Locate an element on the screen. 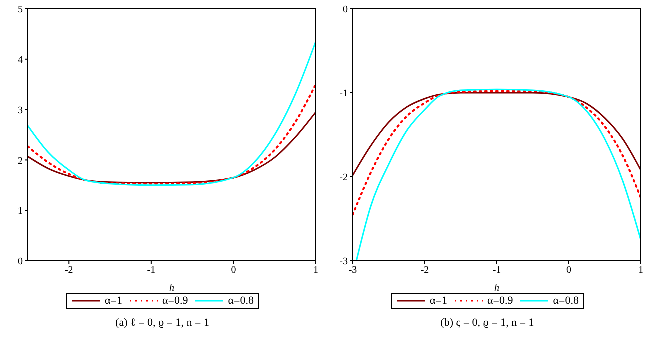  text: (b) ς = 0, ϱ = 1, n = 1 is located at coordinates (488, 323).